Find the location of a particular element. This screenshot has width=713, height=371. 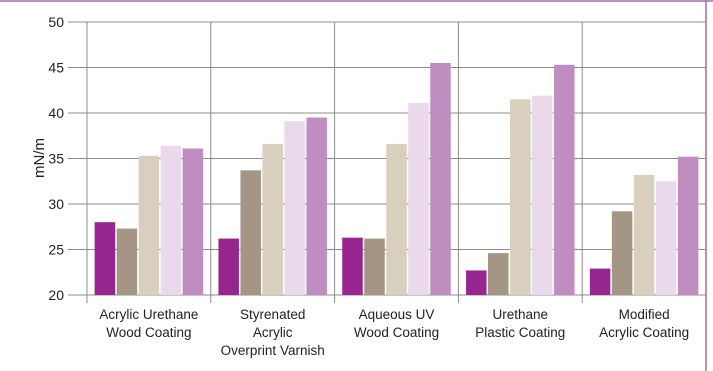

bar-series3-category5 is located at coordinates (644, 234).